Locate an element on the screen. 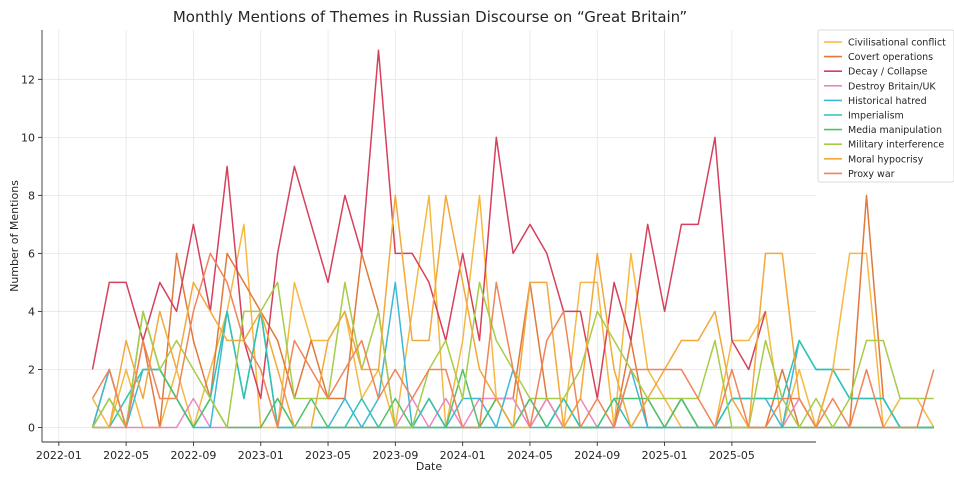  x-tick-label: 2023-09 is located at coordinates (395, 455).